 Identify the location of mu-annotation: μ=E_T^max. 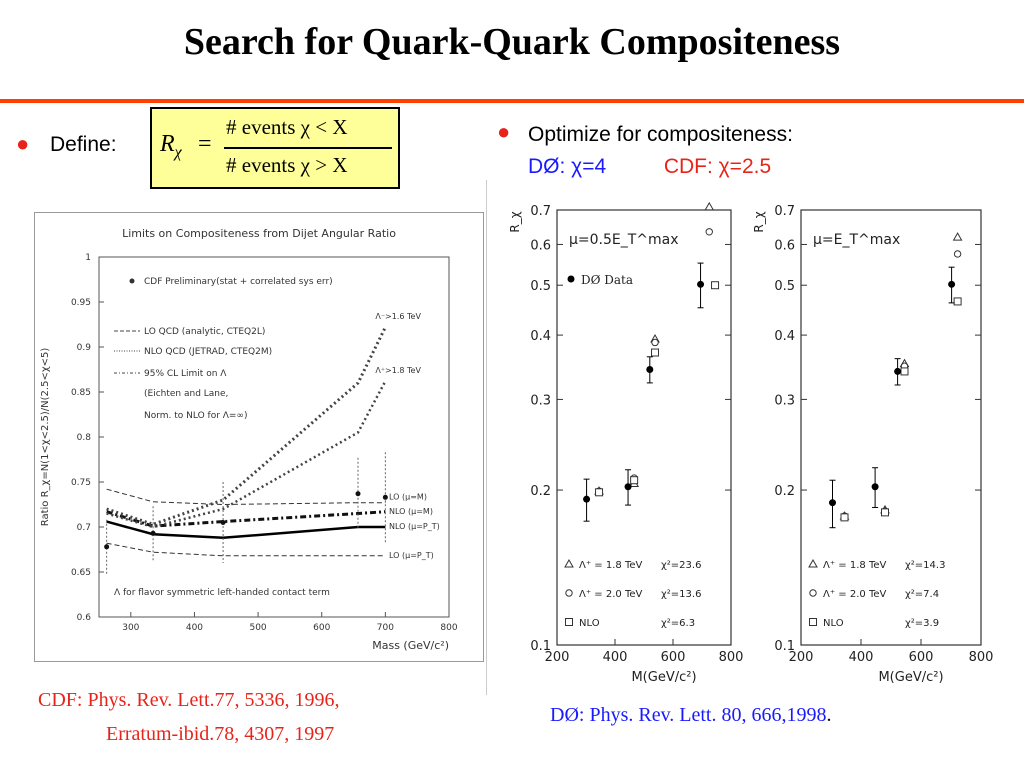
(856, 240).